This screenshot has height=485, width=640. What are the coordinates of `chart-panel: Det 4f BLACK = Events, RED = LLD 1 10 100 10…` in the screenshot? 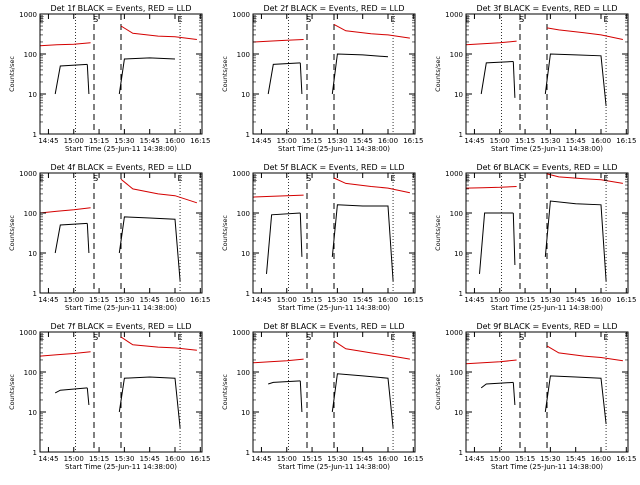 It's located at (109, 237).